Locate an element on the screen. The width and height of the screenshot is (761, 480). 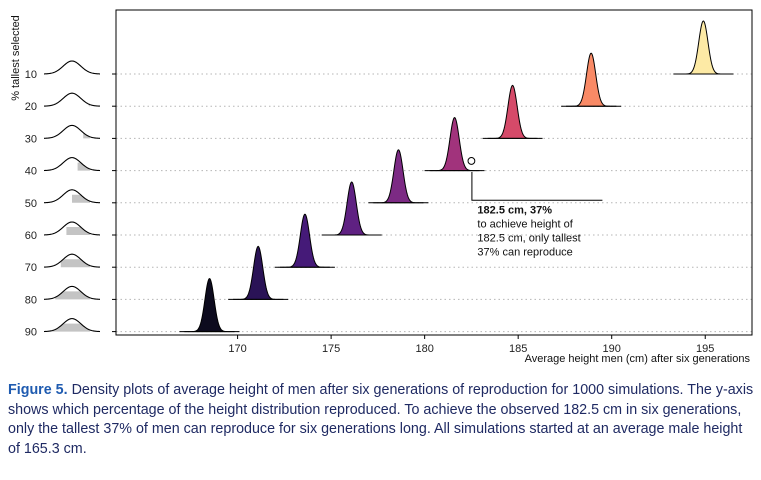
y-tick-label-50: 50 is located at coordinates (31, 204).